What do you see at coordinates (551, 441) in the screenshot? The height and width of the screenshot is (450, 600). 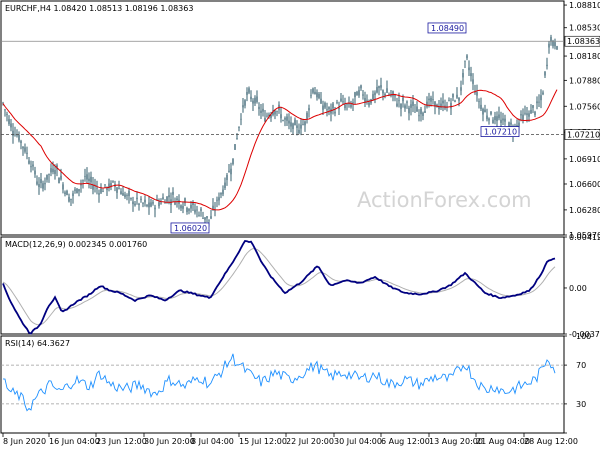 I see `x-tick-label: 28 Aug 12:00` at bounding box center [551, 441].